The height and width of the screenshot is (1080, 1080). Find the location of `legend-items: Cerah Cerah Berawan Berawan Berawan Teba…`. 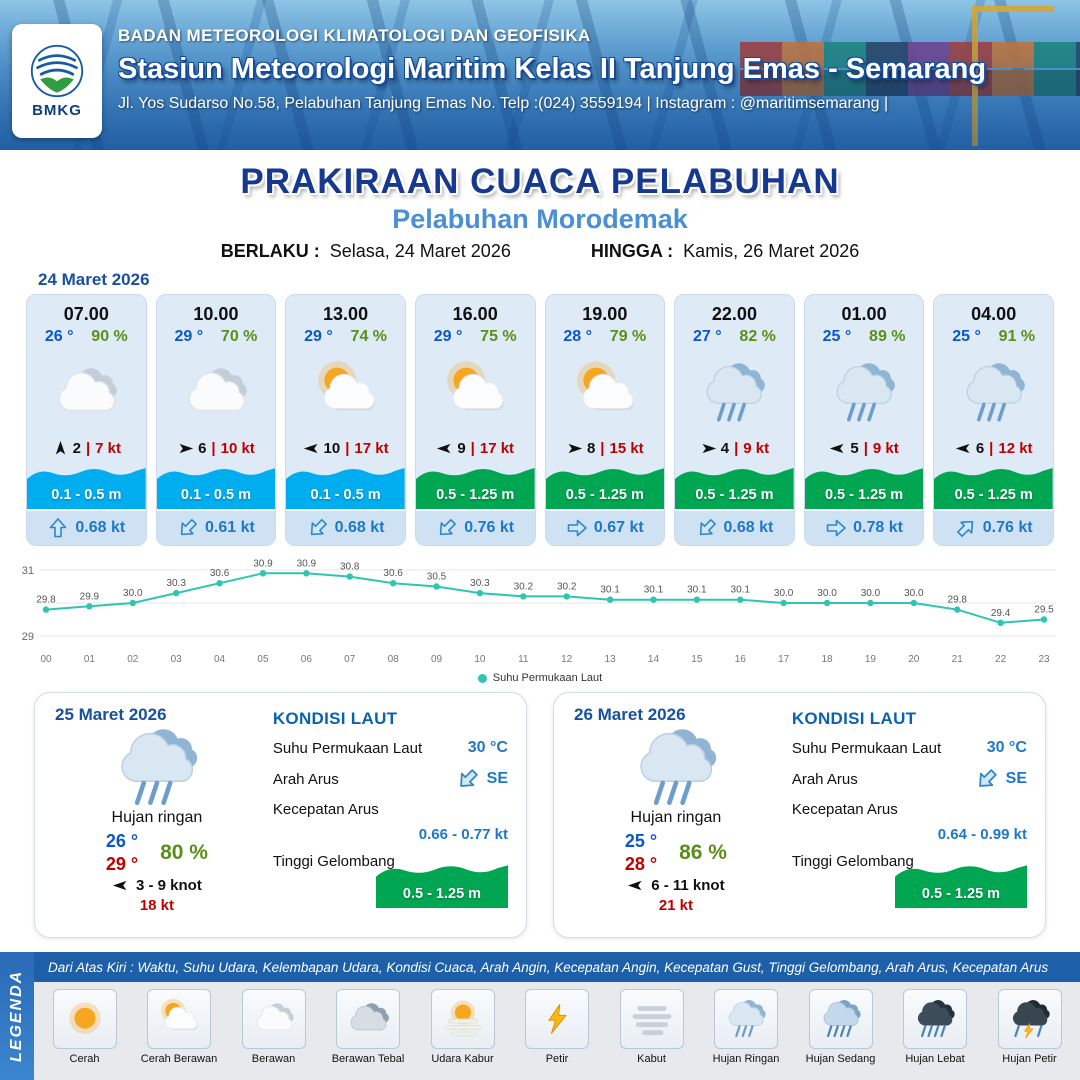

legend-items: Cerah Cerah Berawan Berawan Berawan Teba… is located at coordinates (557, 1031).